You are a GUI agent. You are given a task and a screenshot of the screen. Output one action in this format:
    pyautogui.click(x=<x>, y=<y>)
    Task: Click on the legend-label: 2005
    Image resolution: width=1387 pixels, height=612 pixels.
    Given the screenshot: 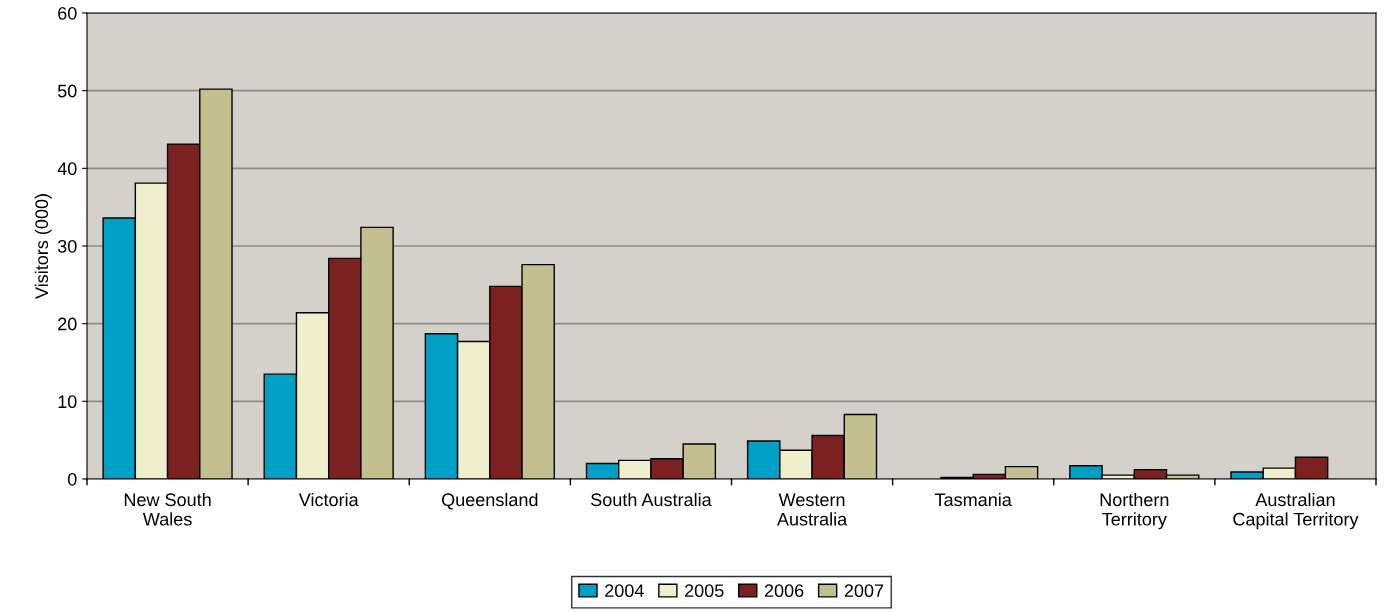 What is the action you would take?
    pyautogui.click(x=704, y=591)
    